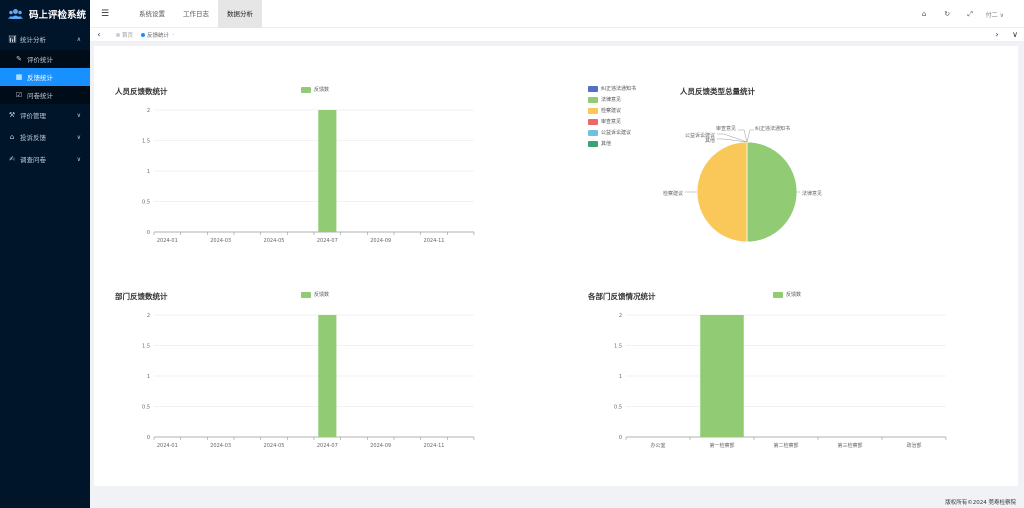 The width and height of the screenshot is (1024, 508). Describe the element at coordinates (995, 14) in the screenshot. I see `user-menu: 付二 ∨` at that location.